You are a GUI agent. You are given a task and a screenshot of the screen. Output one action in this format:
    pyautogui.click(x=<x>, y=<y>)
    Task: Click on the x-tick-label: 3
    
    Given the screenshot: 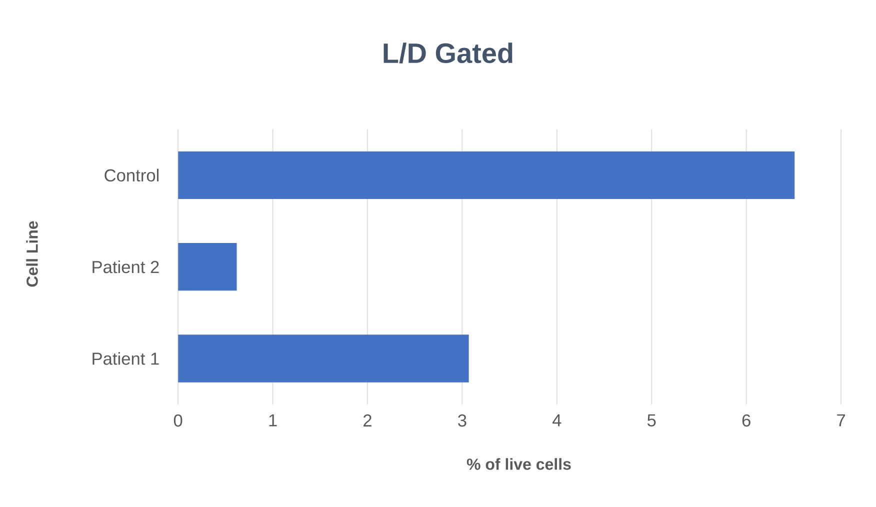 What is the action you would take?
    pyautogui.click(x=462, y=420)
    